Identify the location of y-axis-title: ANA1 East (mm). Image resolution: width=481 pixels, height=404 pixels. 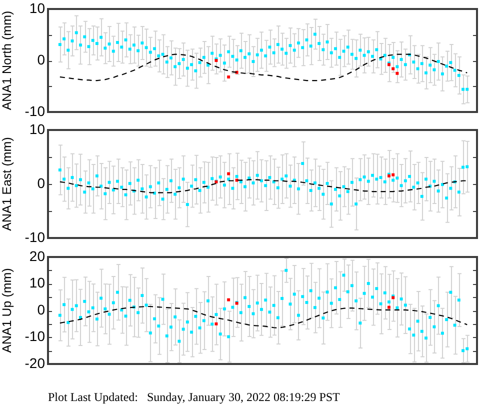
(7, 184).